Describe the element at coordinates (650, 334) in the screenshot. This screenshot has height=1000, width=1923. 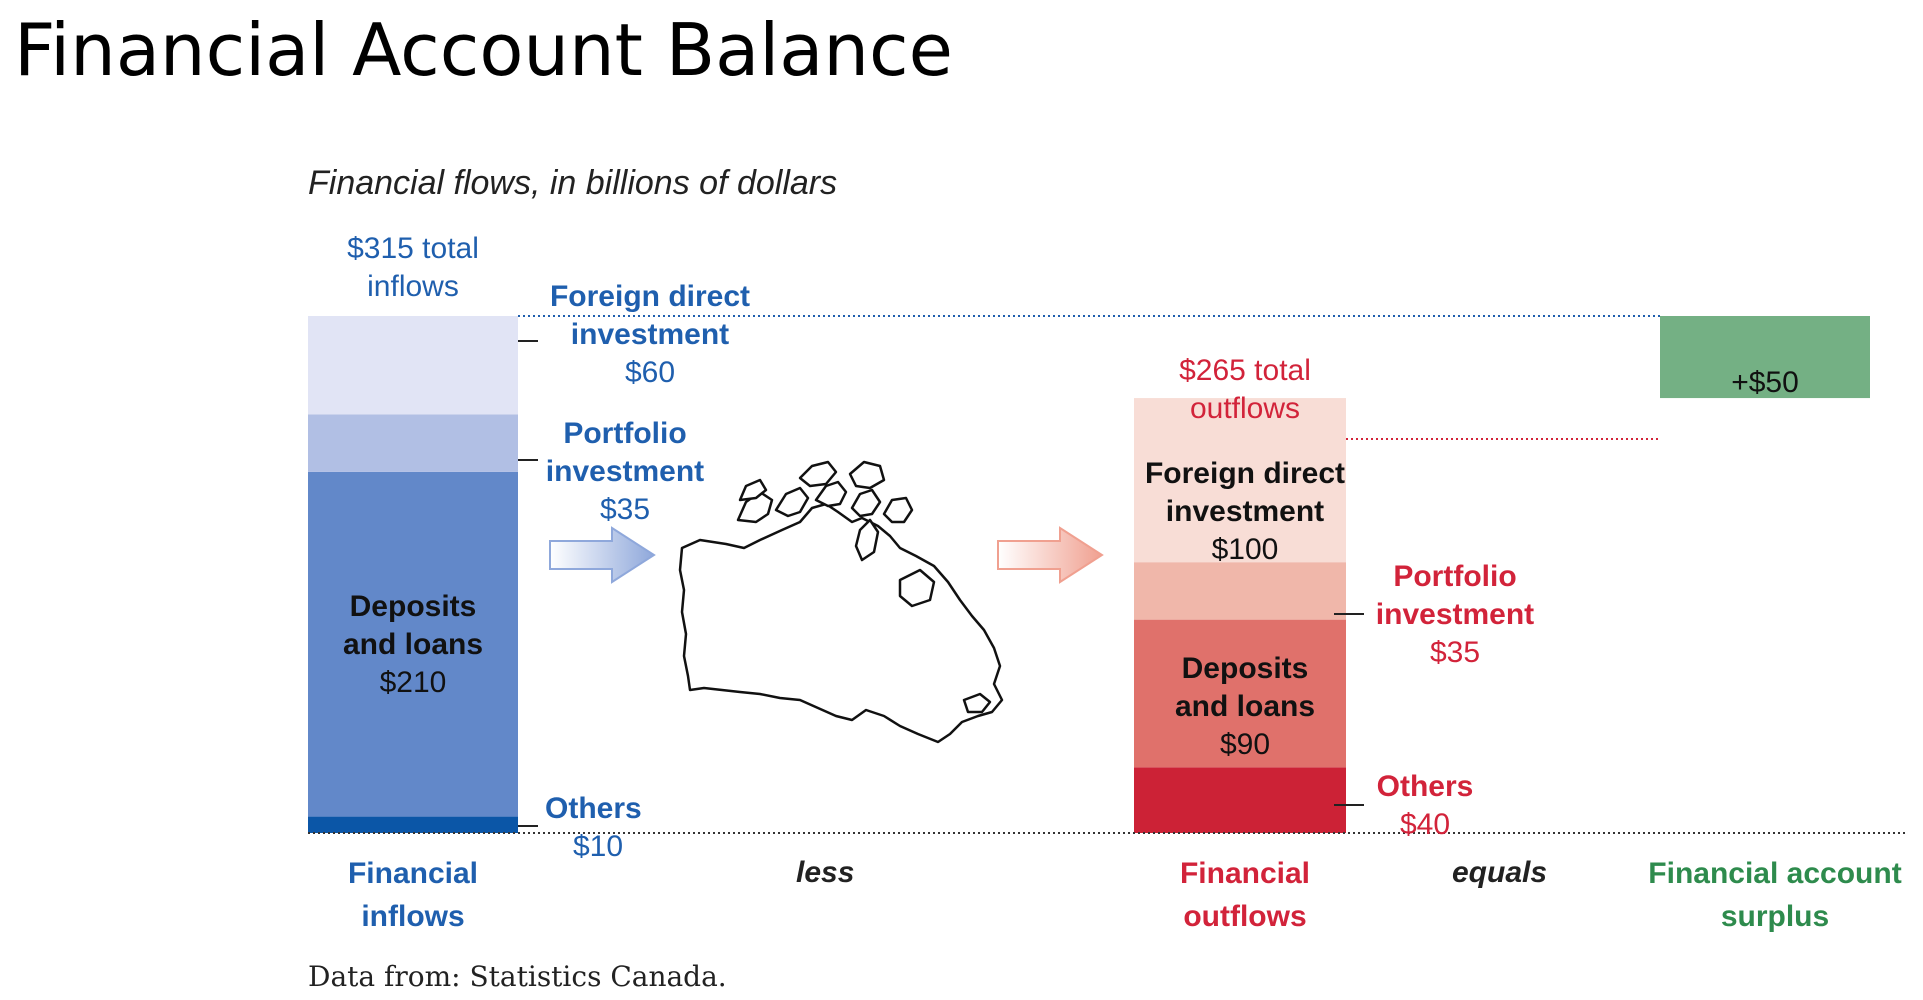
I see `inflow-fdi-label: Foreign direct investment $60` at that location.